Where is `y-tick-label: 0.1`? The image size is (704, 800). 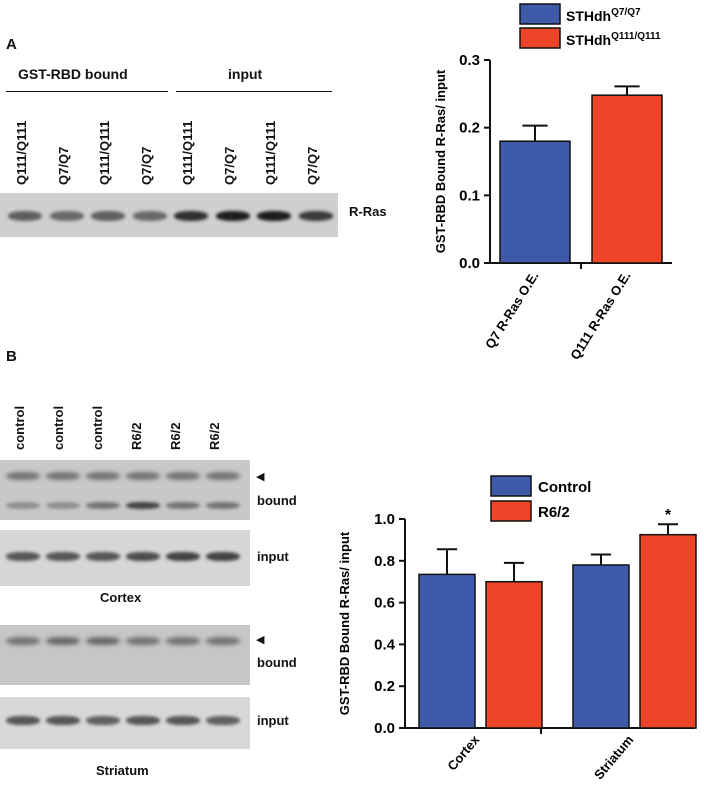 y-tick-label: 0.1 is located at coordinates (469, 195).